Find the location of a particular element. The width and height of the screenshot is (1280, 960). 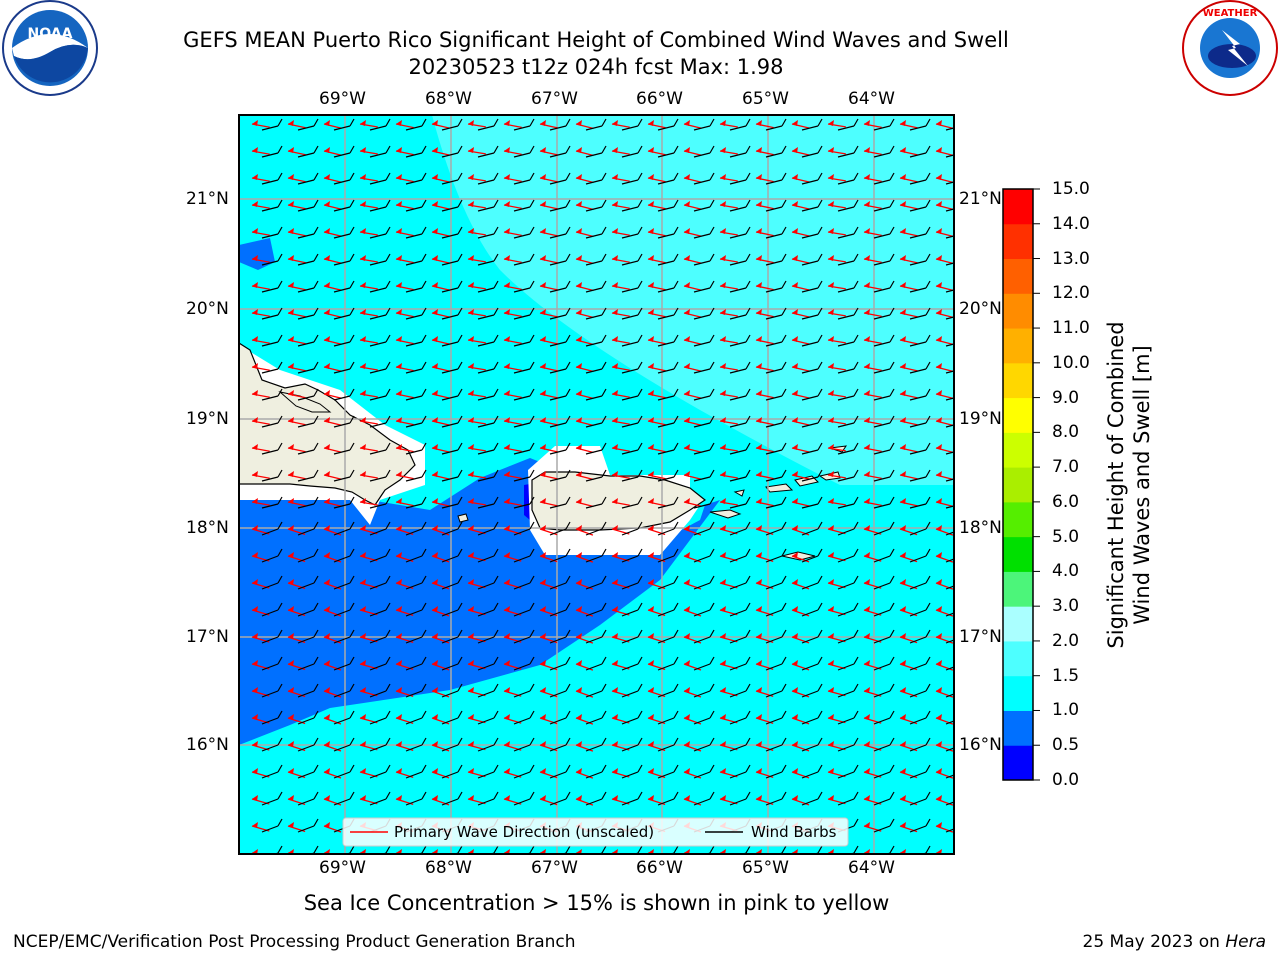

lat-tick-left: 18°N is located at coordinates (207, 528).